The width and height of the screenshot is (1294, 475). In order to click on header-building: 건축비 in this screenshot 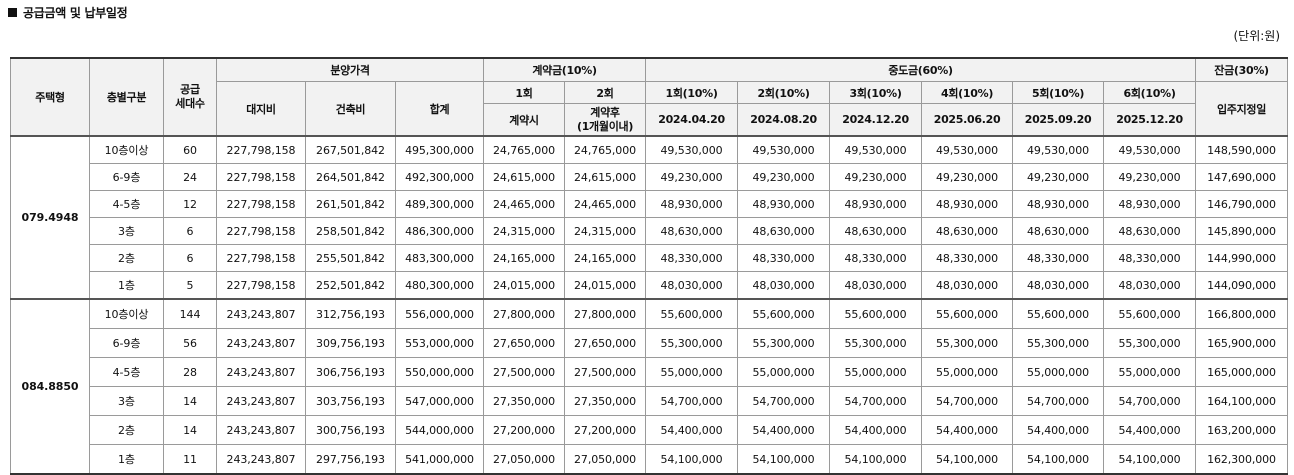, I will do `click(350, 109)`.